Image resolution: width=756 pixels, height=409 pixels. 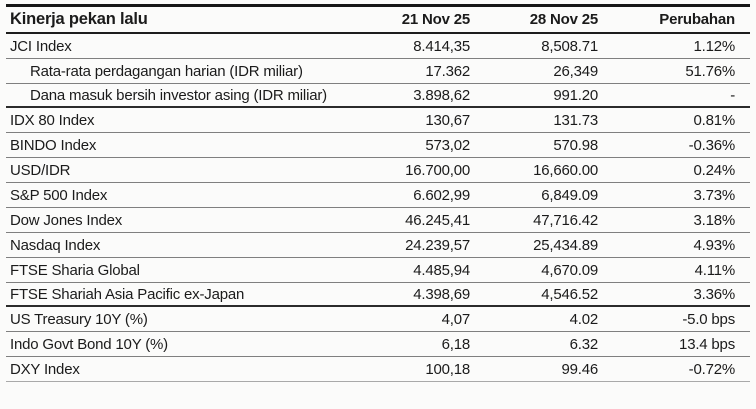 I want to click on curr-value: 8,508.71, so click(x=569, y=46).